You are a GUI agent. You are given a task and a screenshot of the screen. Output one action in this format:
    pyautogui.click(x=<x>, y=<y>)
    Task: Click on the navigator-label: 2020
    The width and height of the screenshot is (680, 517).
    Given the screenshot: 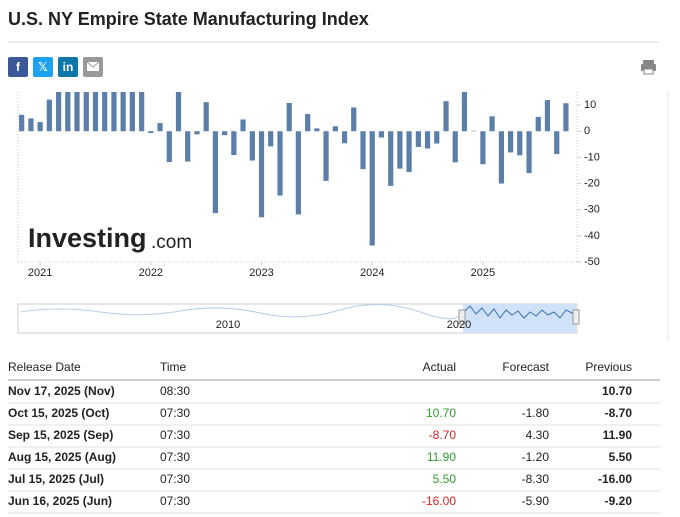 What is the action you would take?
    pyautogui.click(x=459, y=325)
    